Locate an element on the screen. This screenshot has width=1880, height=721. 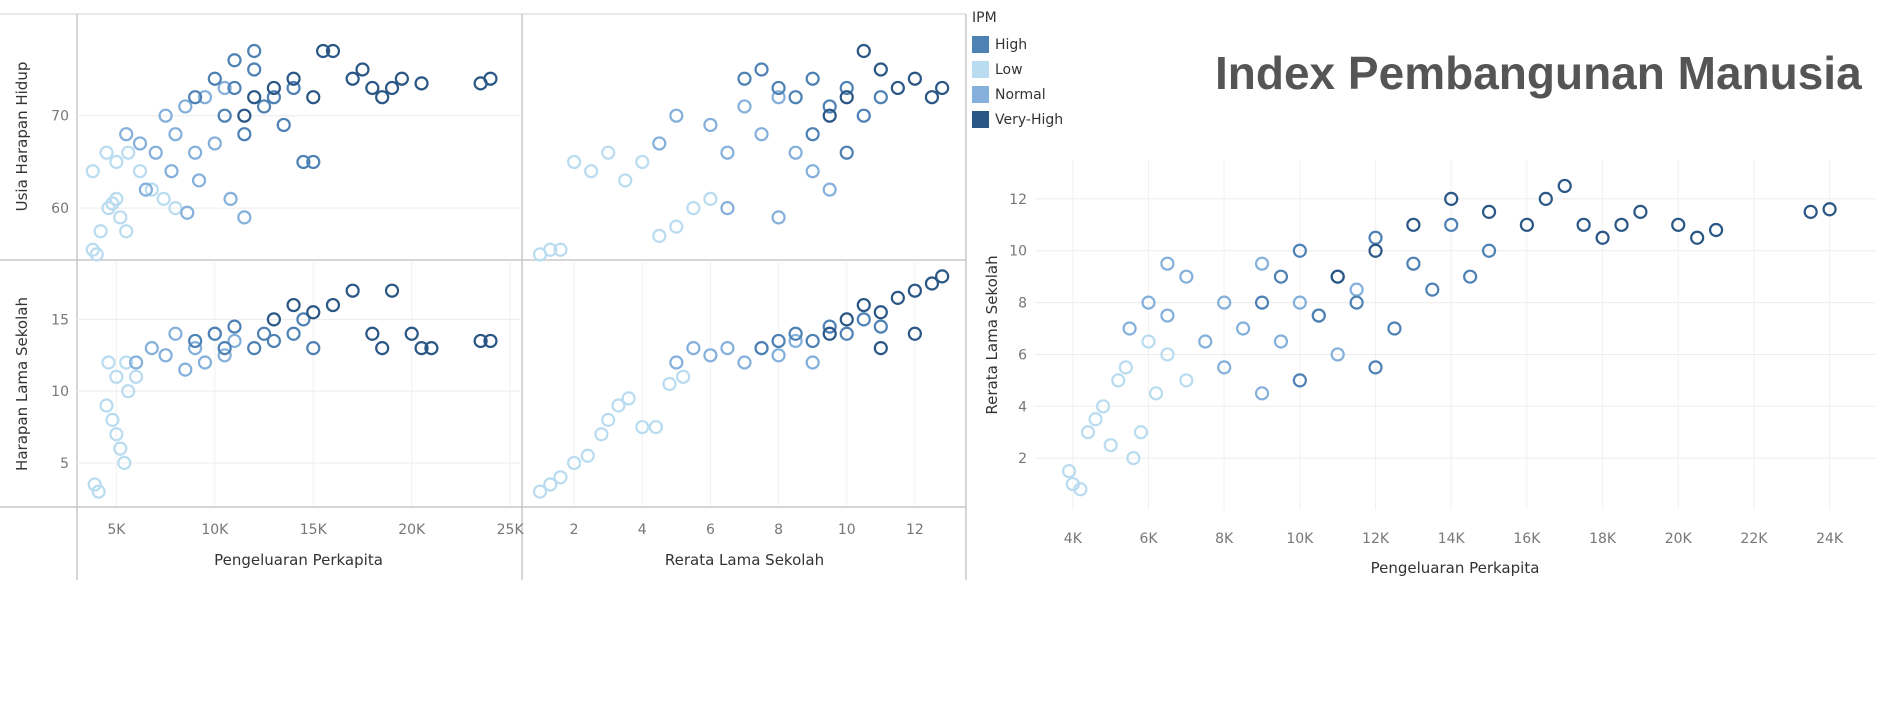
x-tick-label: 15K is located at coordinates (314, 530).